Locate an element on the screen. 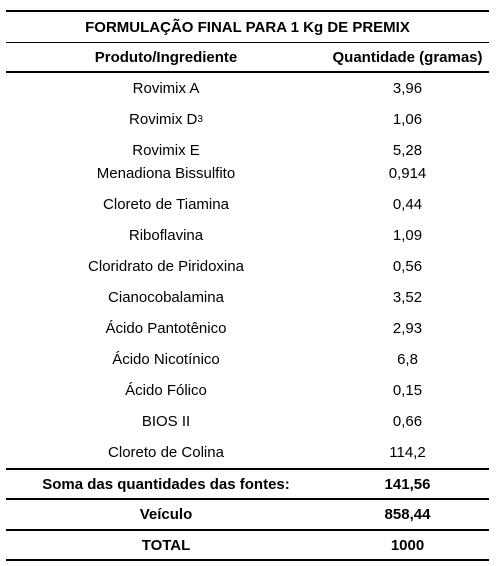 Image resolution: width=497 pixels, height=566 pixels. ingredient-name: Ácido Nicotínico is located at coordinates (166, 359).